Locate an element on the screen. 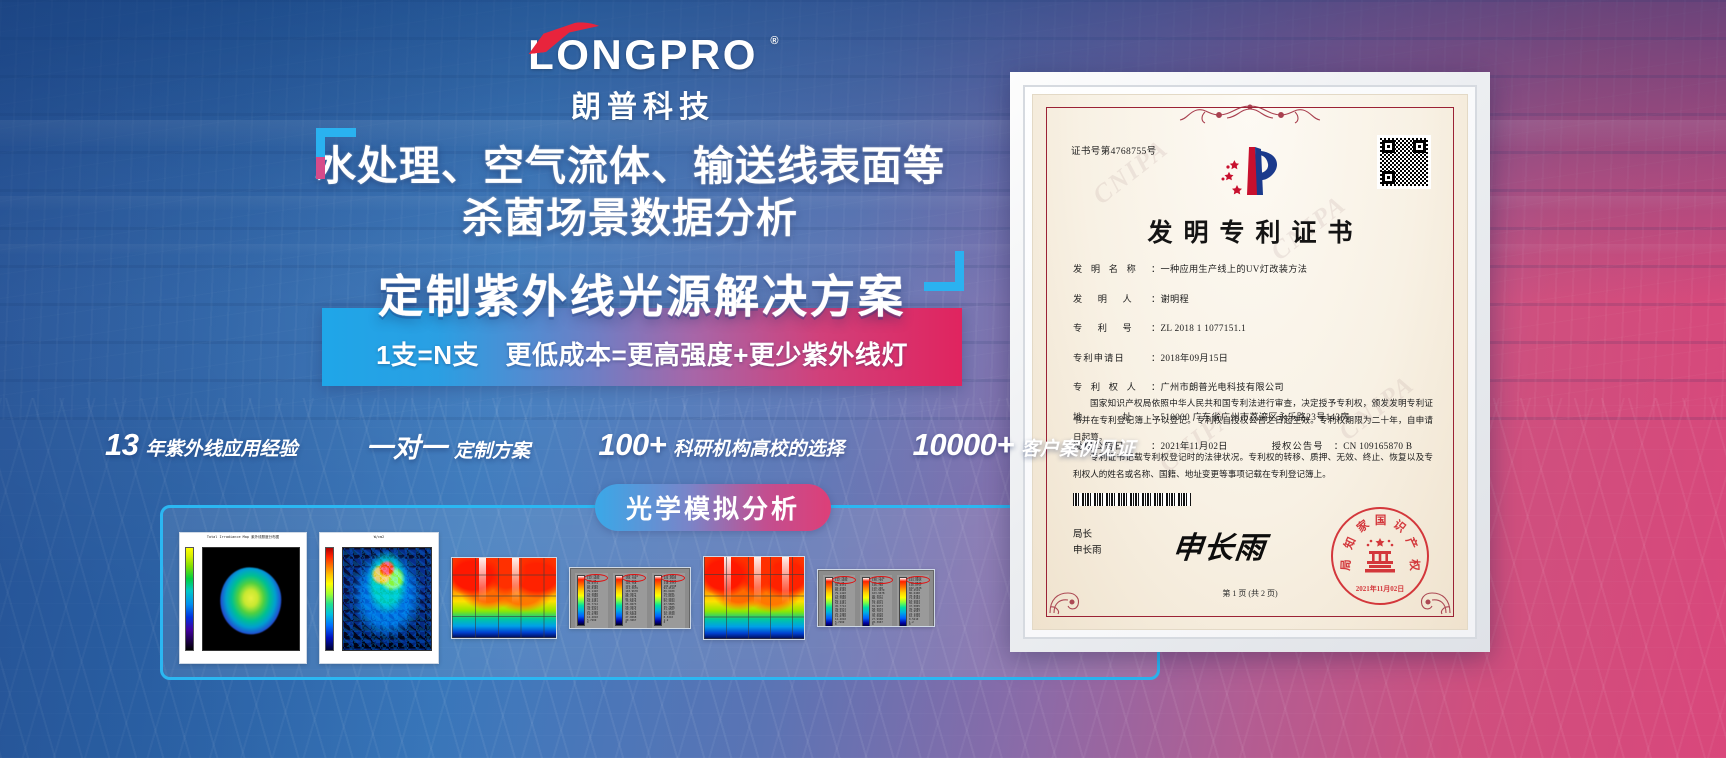  stat-number-2: 100+ is located at coordinates (632, 444).